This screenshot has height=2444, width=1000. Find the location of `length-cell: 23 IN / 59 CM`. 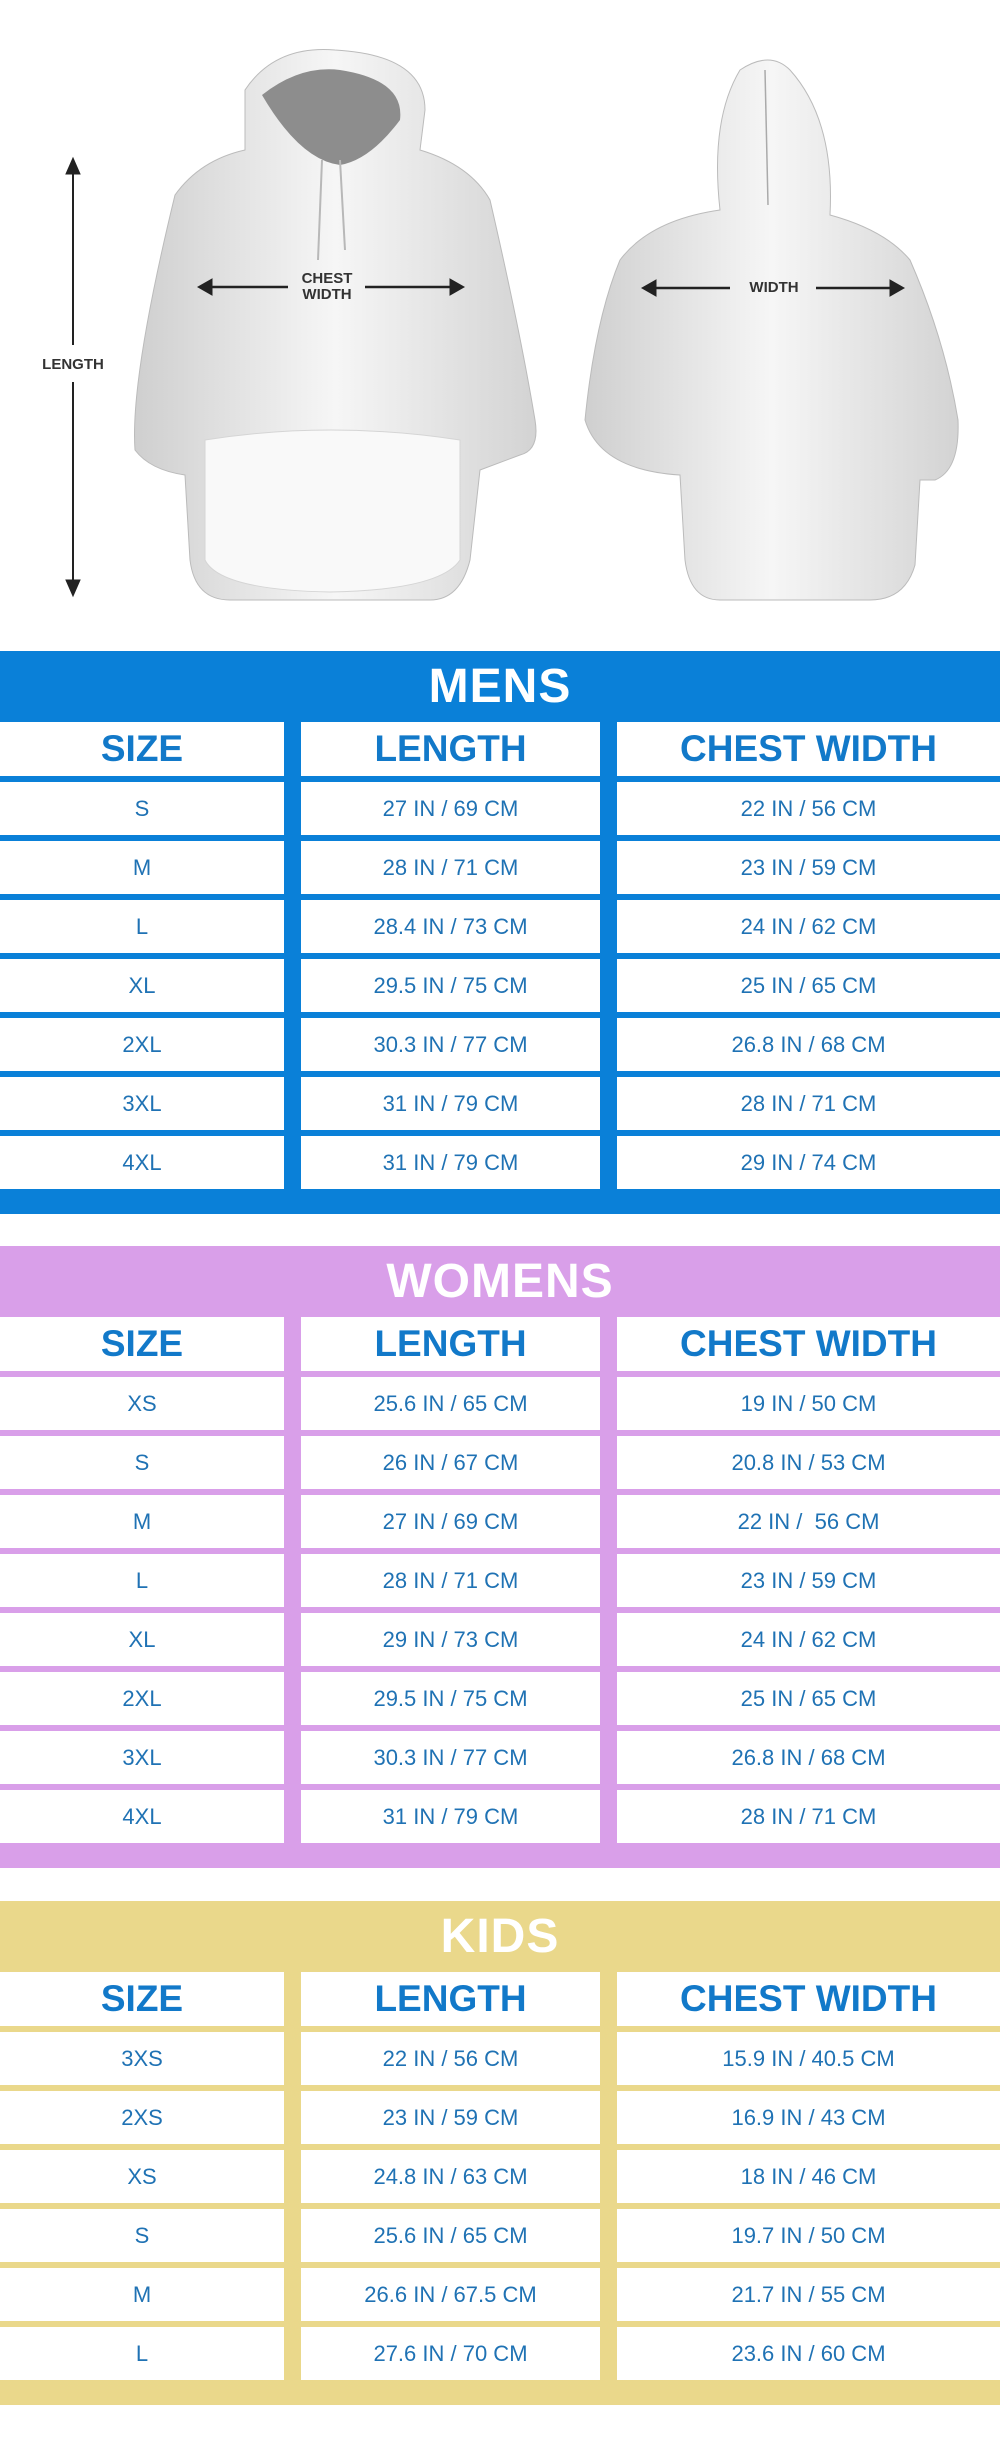

length-cell: 23 IN / 59 CM is located at coordinates (450, 2117).